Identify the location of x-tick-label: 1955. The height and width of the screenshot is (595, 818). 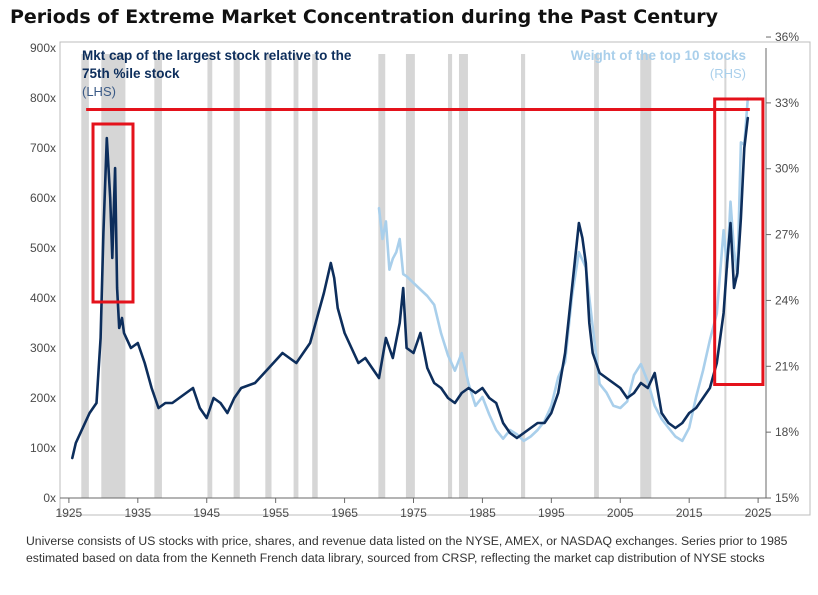
(275, 513).